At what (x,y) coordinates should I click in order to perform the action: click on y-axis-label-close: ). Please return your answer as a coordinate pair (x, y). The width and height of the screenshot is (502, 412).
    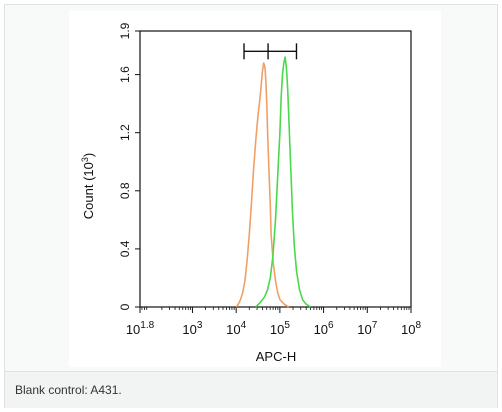
    Looking at the image, I should click on (88, 155).